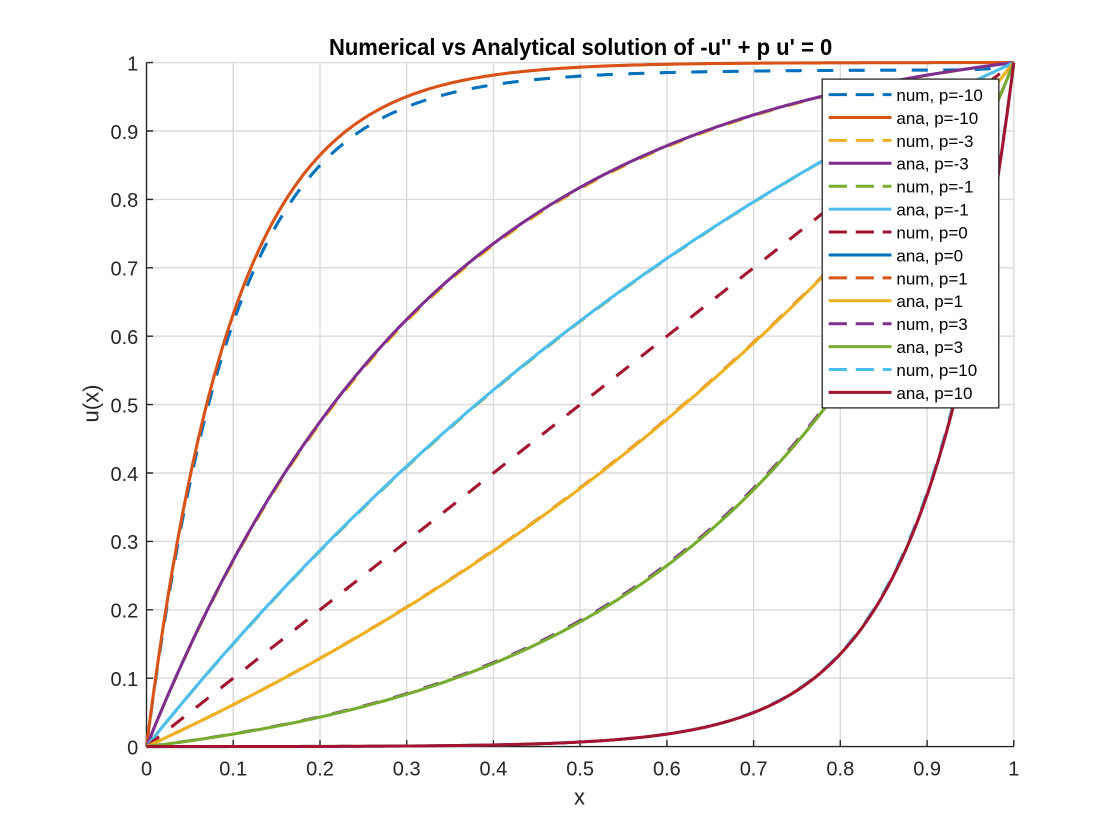 The height and width of the screenshot is (840, 1120). I want to click on svg-text: ana, p=-3, so click(932, 164).